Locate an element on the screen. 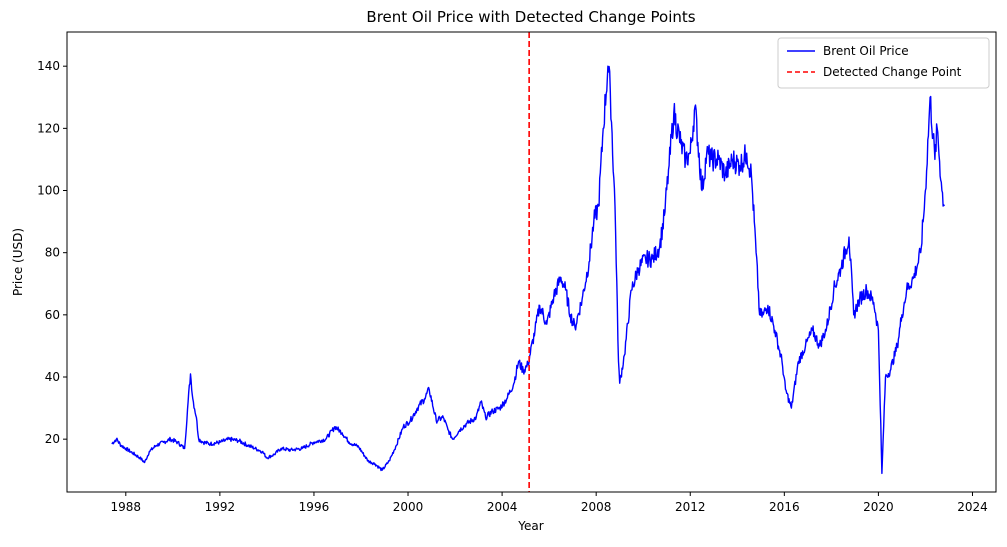 Image resolution: width=1007 pixels, height=547 pixels. x-axis-label: Year is located at coordinates (530, 526).